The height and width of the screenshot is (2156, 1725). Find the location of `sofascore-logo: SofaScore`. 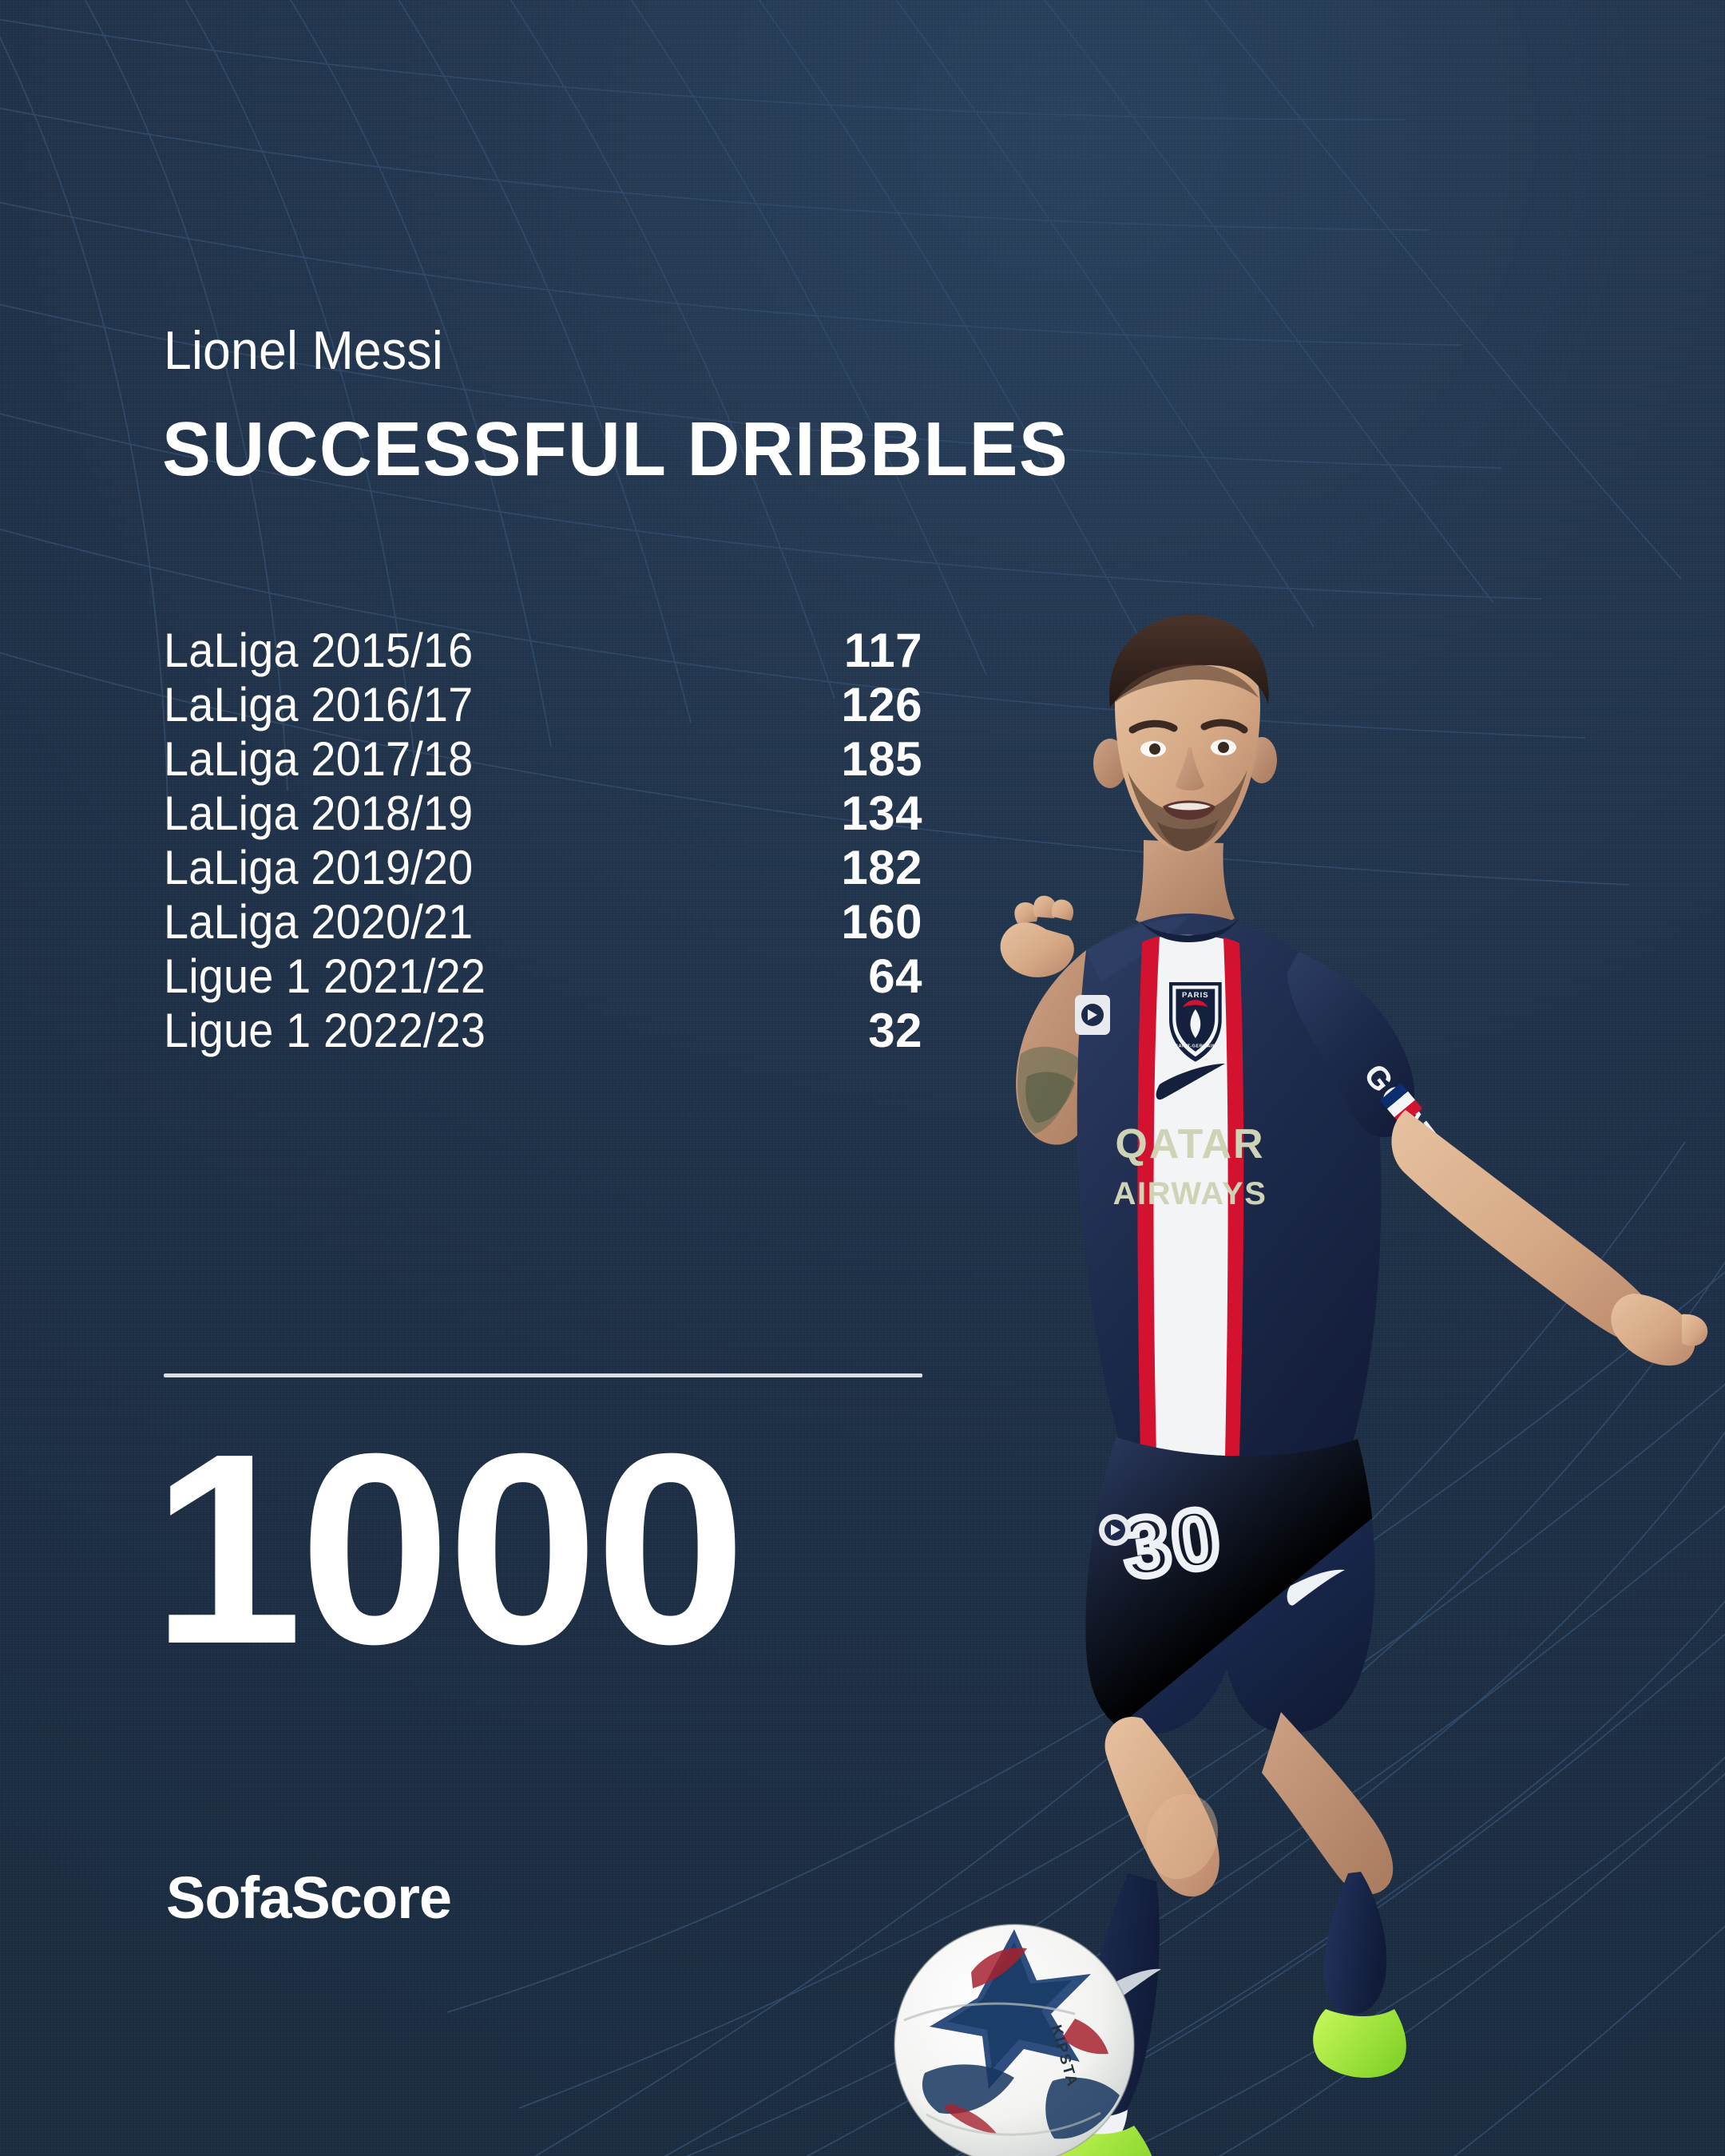

sofascore-logo: SofaScore is located at coordinates (309, 1898).